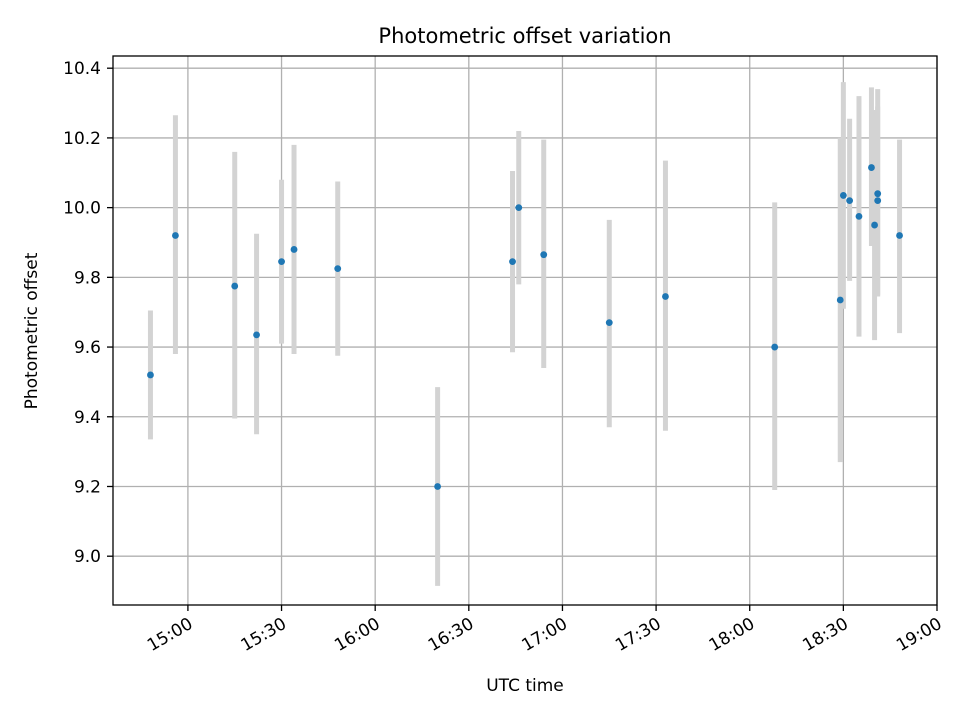 The image size is (960, 720). Describe the element at coordinates (82, 69) in the screenshot. I see `y-tick-label: 10.4` at that location.